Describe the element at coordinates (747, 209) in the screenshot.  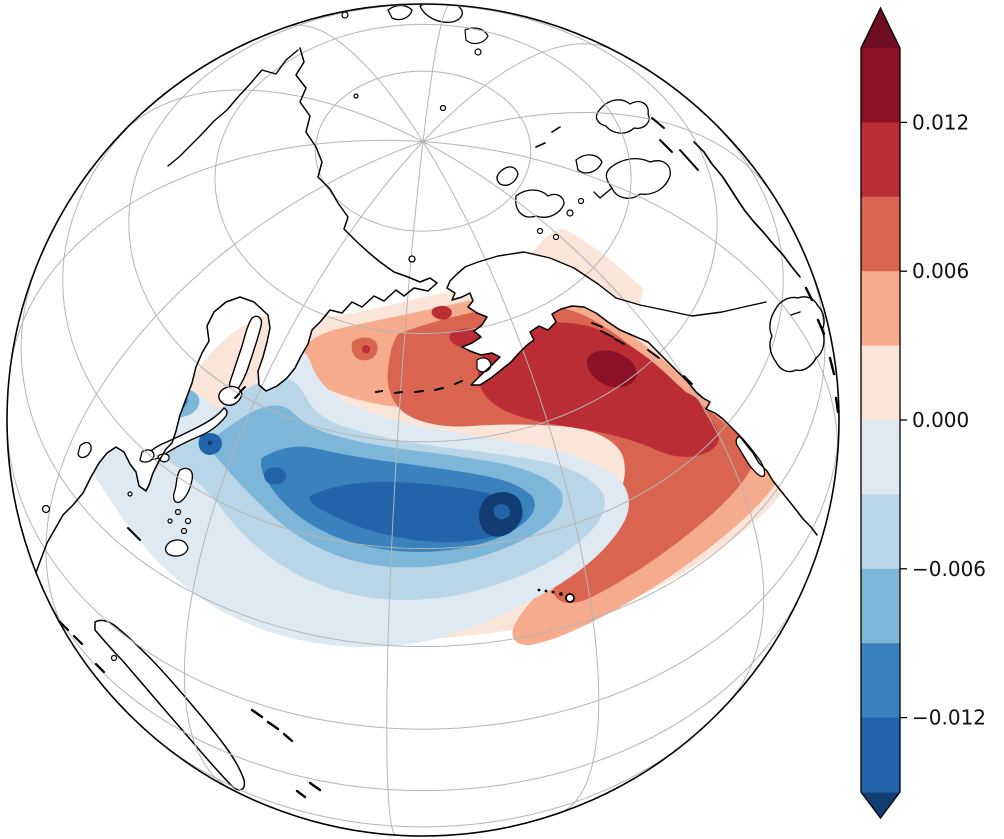
I see `coast-greenland-coast` at that location.